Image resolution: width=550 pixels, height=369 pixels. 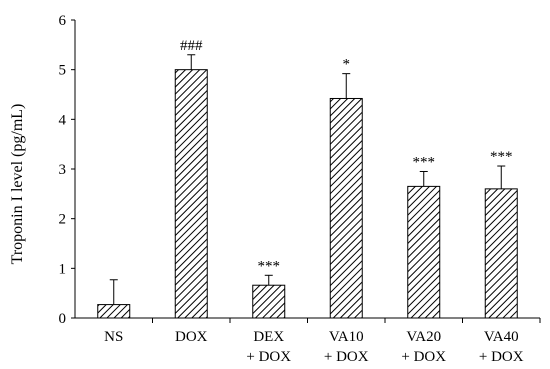 I want to click on x-axis-labels: NS DOX DEX + DOX VA10 + DOX VA20 + DOX VA40 + DOX, so click(x=314, y=347).